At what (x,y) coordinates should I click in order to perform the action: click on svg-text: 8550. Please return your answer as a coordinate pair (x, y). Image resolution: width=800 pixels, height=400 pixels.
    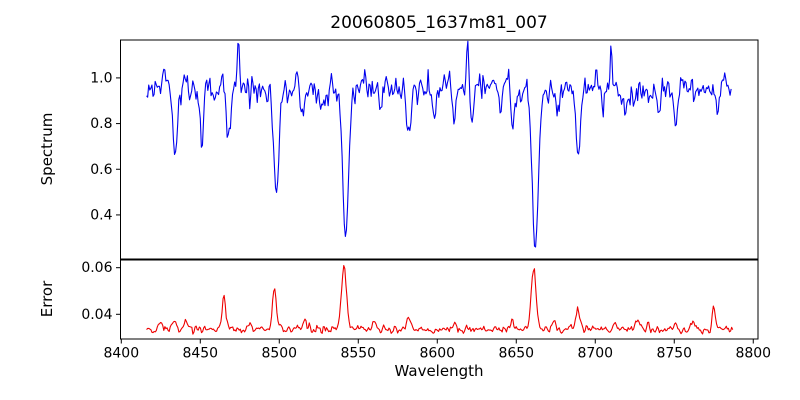
    Looking at the image, I should click on (358, 354).